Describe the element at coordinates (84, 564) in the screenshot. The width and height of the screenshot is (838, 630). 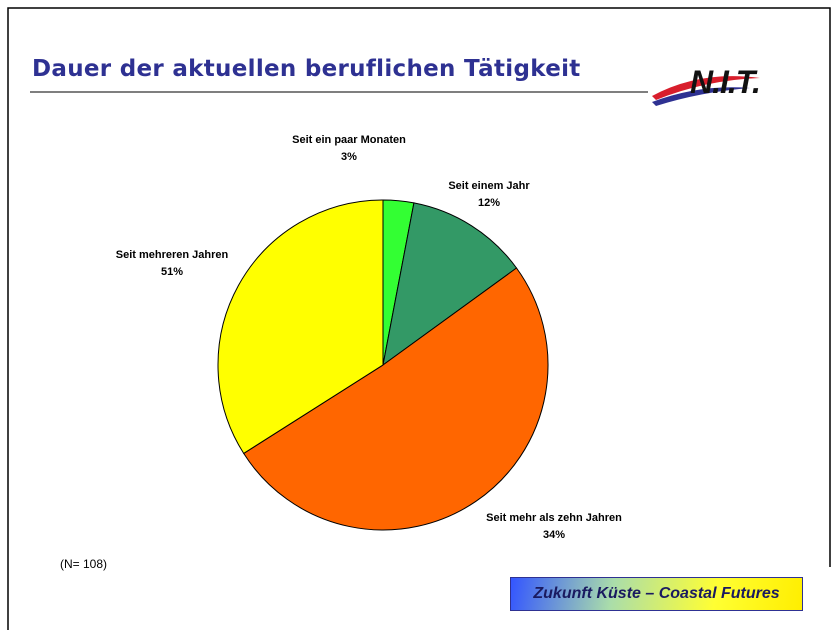
I see `note: (N= 108)` at that location.